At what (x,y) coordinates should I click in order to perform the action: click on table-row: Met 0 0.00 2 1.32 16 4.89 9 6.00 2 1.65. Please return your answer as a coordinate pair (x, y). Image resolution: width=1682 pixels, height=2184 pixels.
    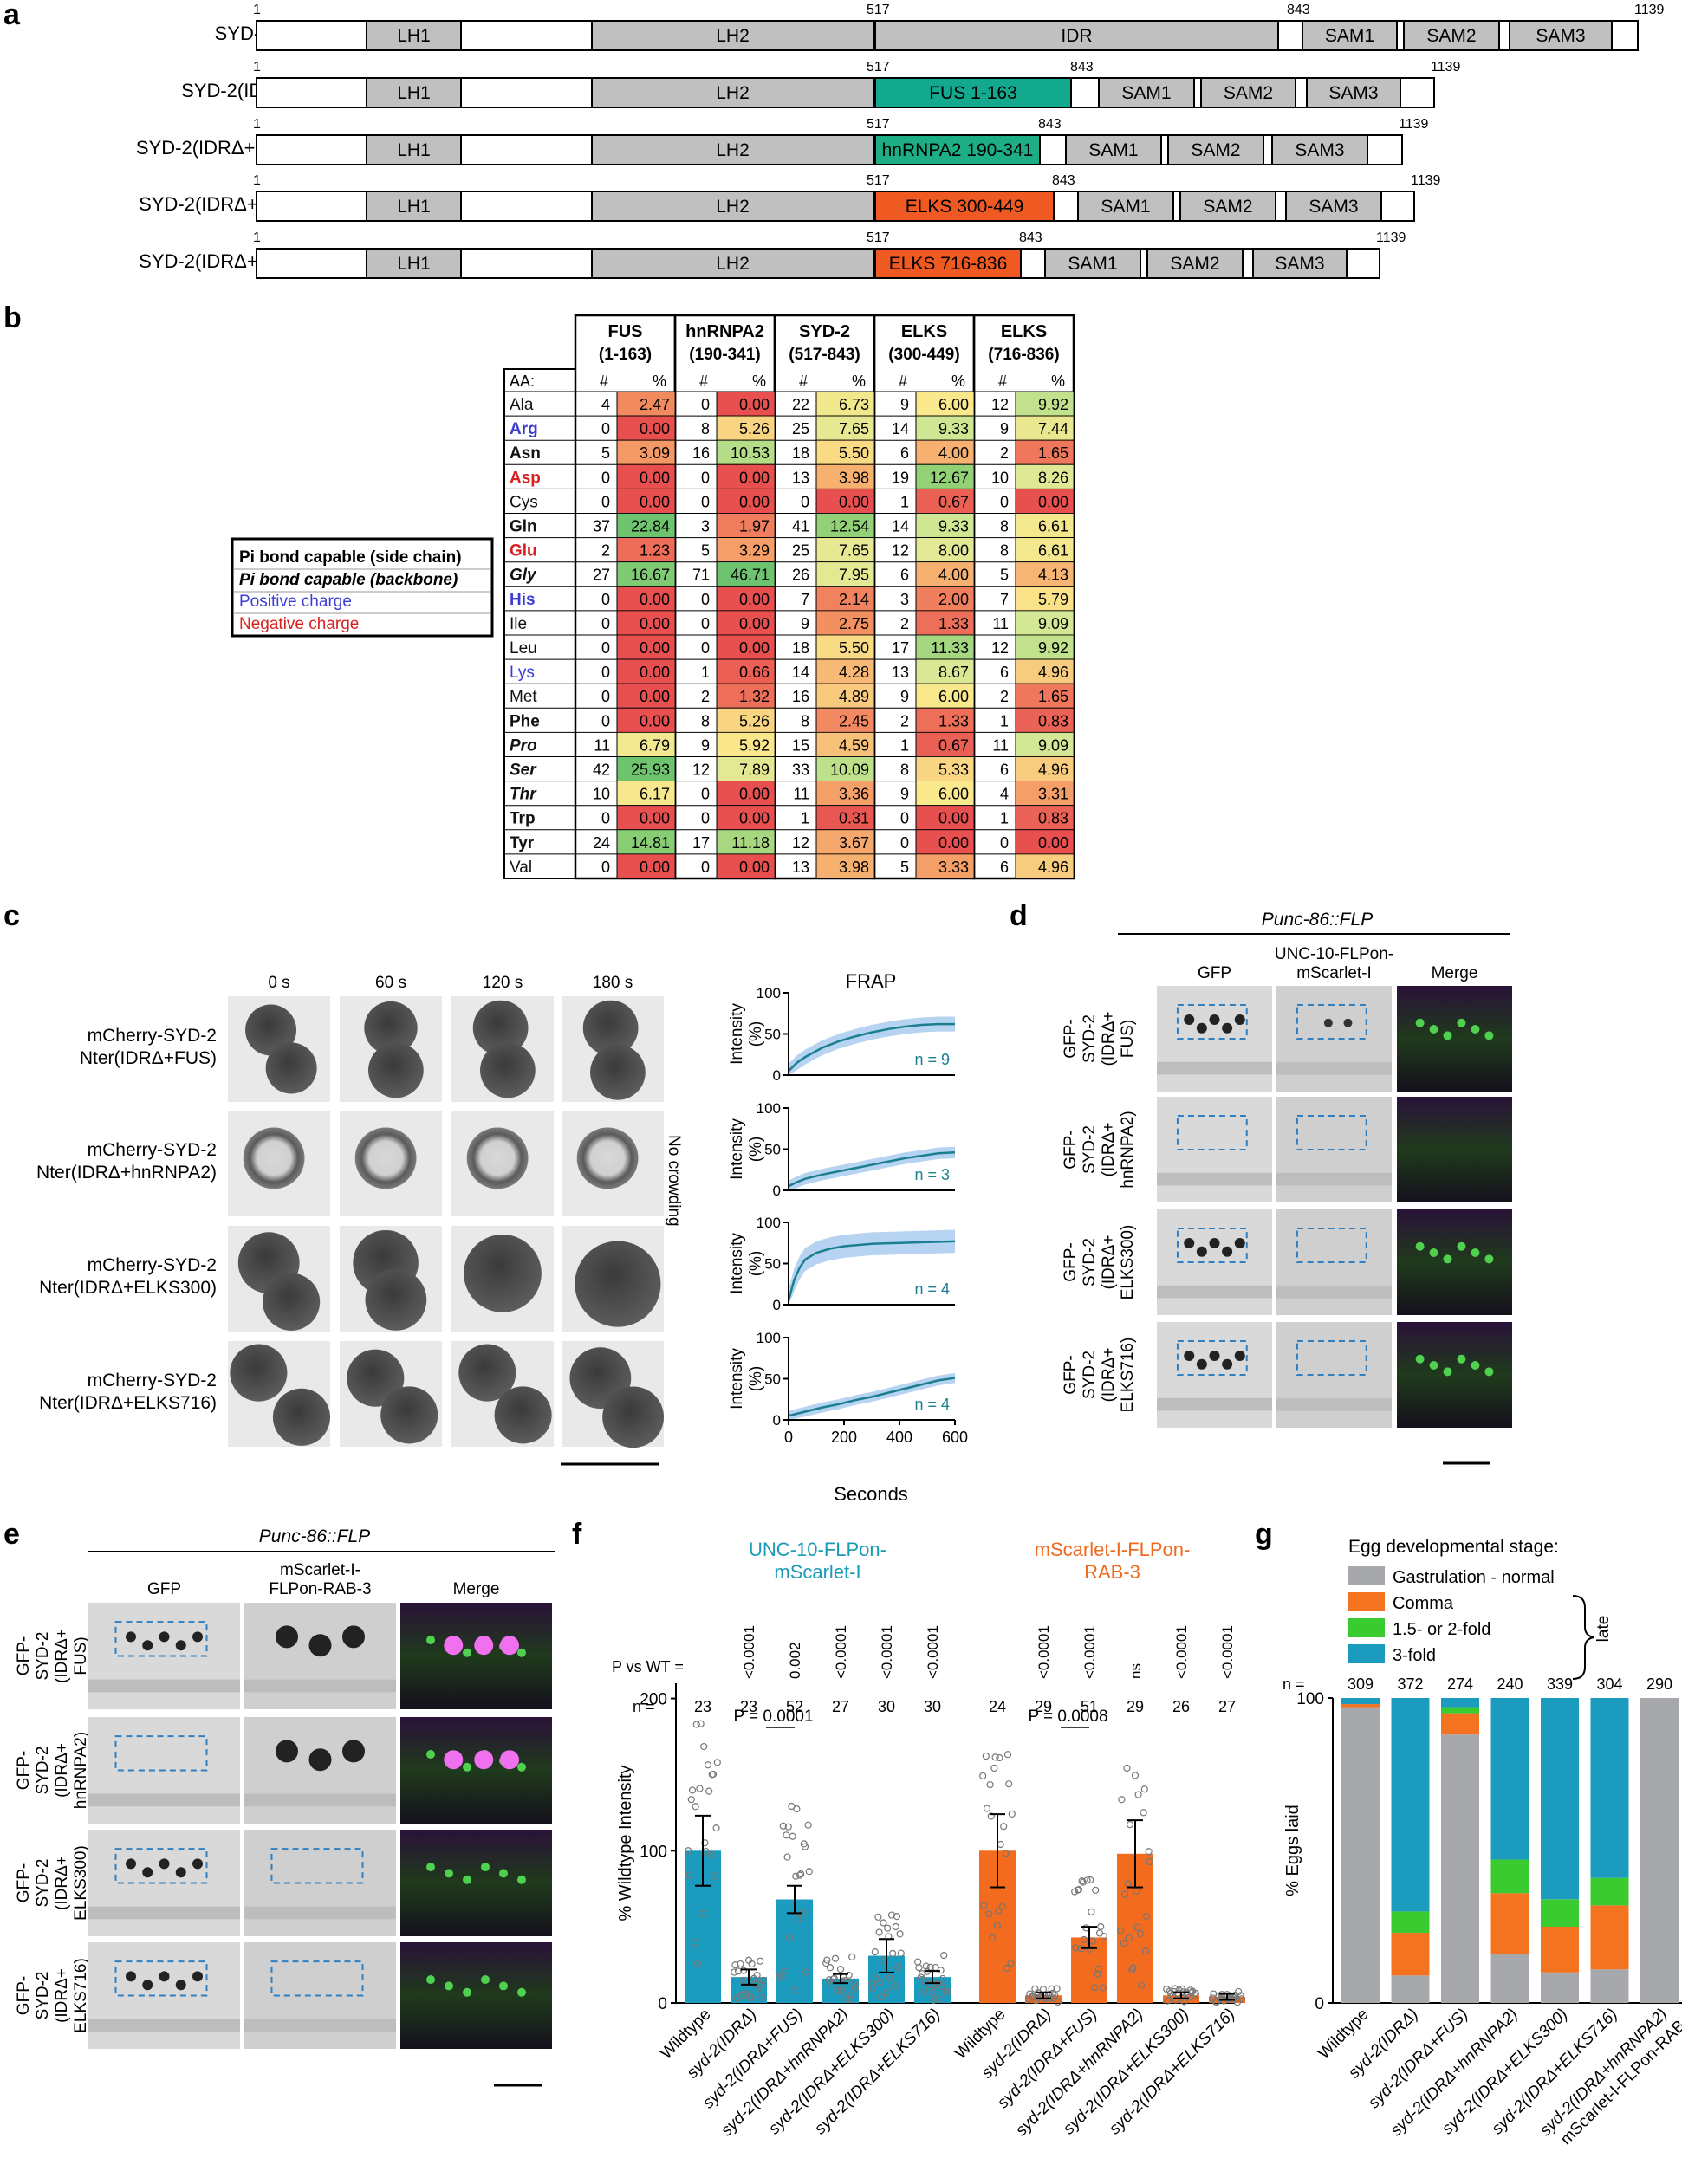
    Looking at the image, I should click on (789, 696).